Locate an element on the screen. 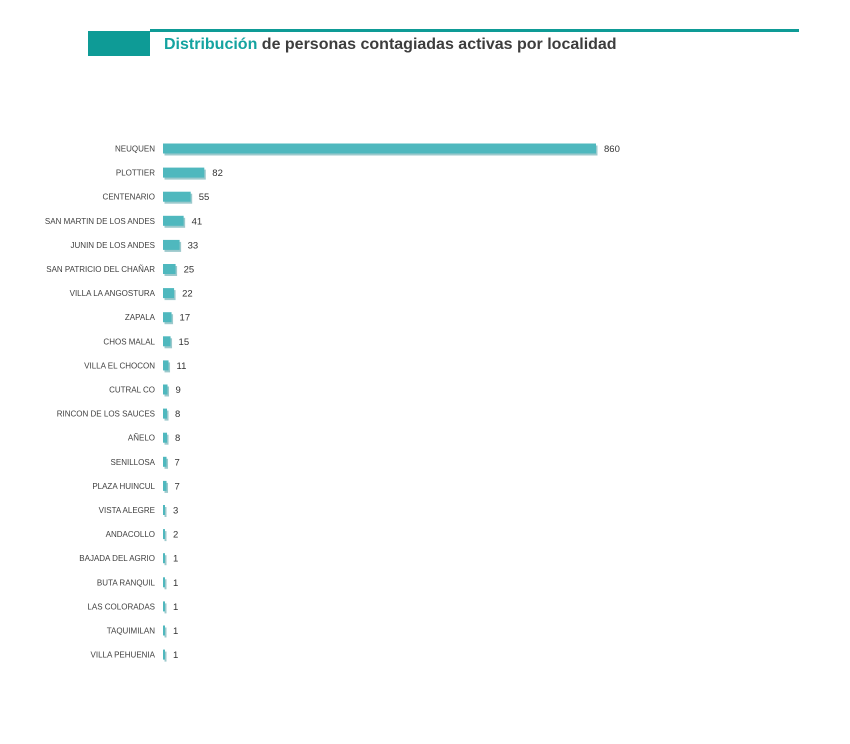  value-label-villa-la-angostura: 22 is located at coordinates (187, 294).